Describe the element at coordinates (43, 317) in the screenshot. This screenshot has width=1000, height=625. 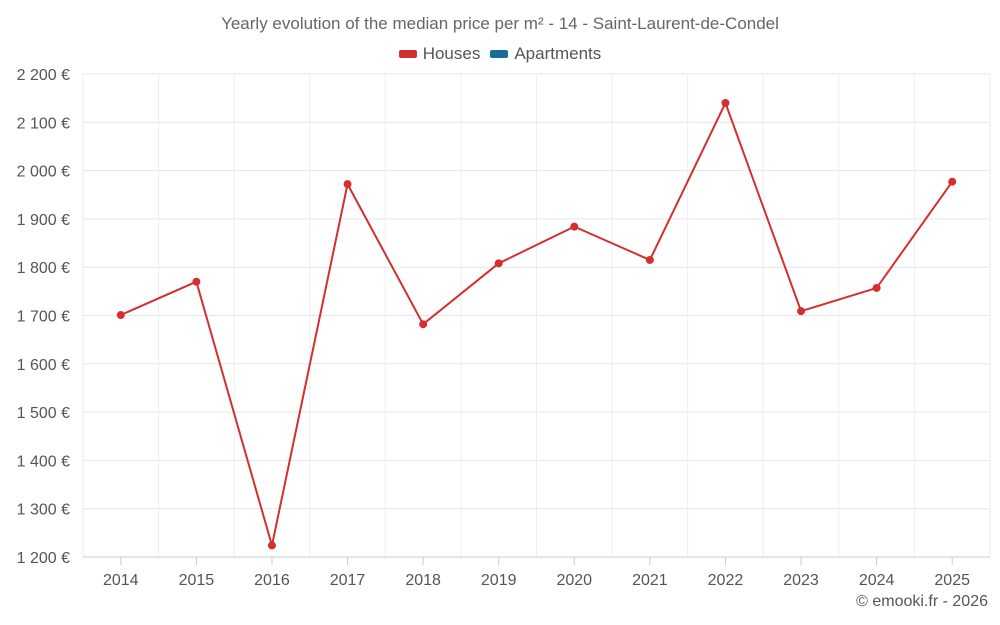
I see `y-tick-label: 1 700 €` at that location.